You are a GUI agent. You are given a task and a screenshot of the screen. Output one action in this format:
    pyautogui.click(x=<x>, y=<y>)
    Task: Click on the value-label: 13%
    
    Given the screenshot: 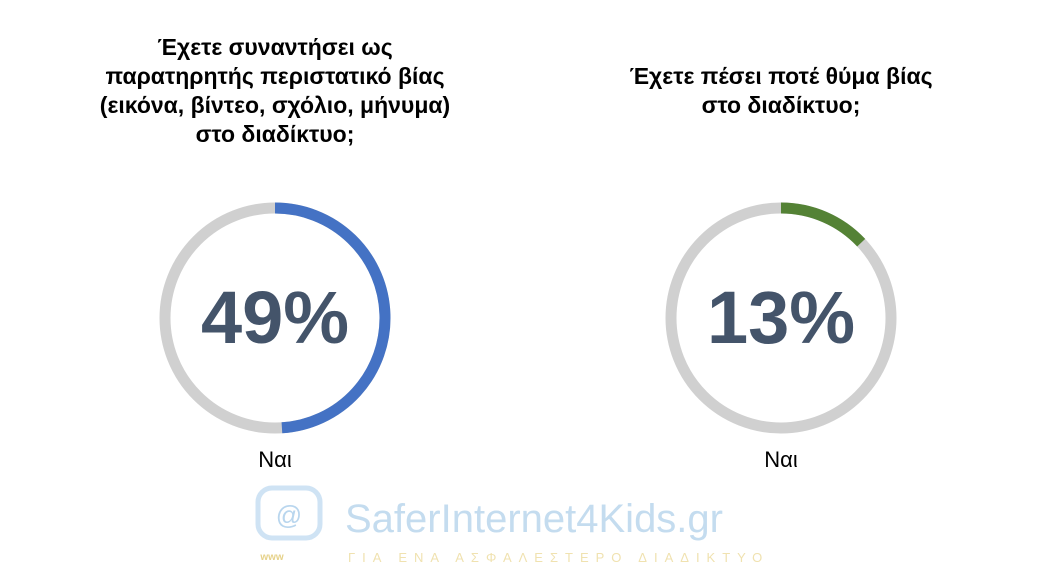 What is the action you would take?
    pyautogui.click(x=781, y=317)
    